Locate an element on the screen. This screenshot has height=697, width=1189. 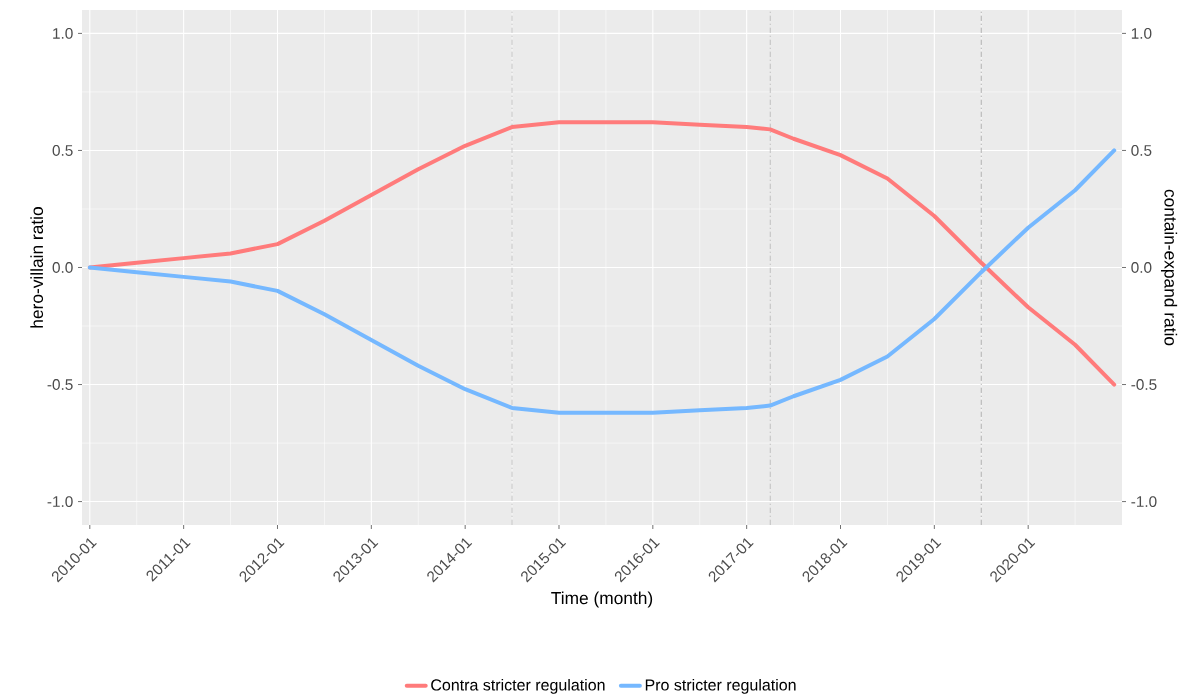
y2-axis-title: contain-expand ratio is located at coordinates (1169, 267).